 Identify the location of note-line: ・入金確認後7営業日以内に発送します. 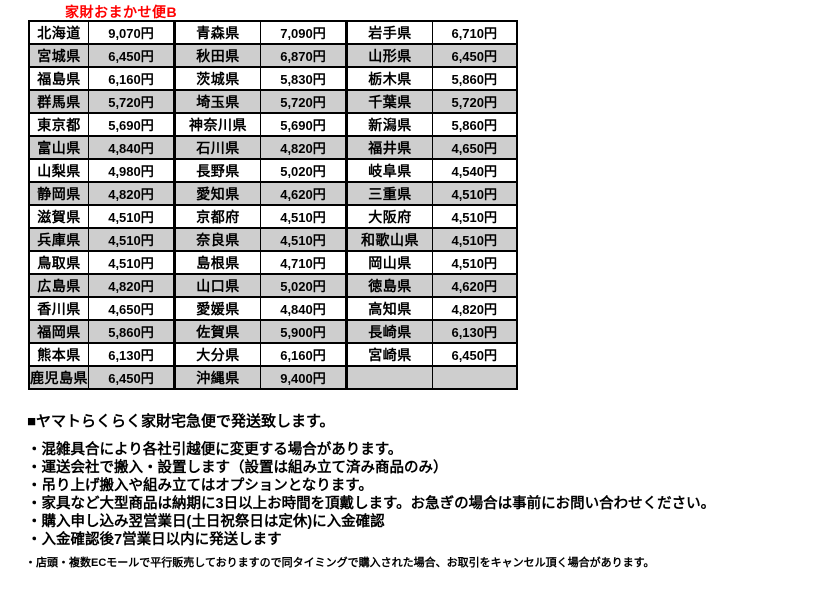
(154, 540).